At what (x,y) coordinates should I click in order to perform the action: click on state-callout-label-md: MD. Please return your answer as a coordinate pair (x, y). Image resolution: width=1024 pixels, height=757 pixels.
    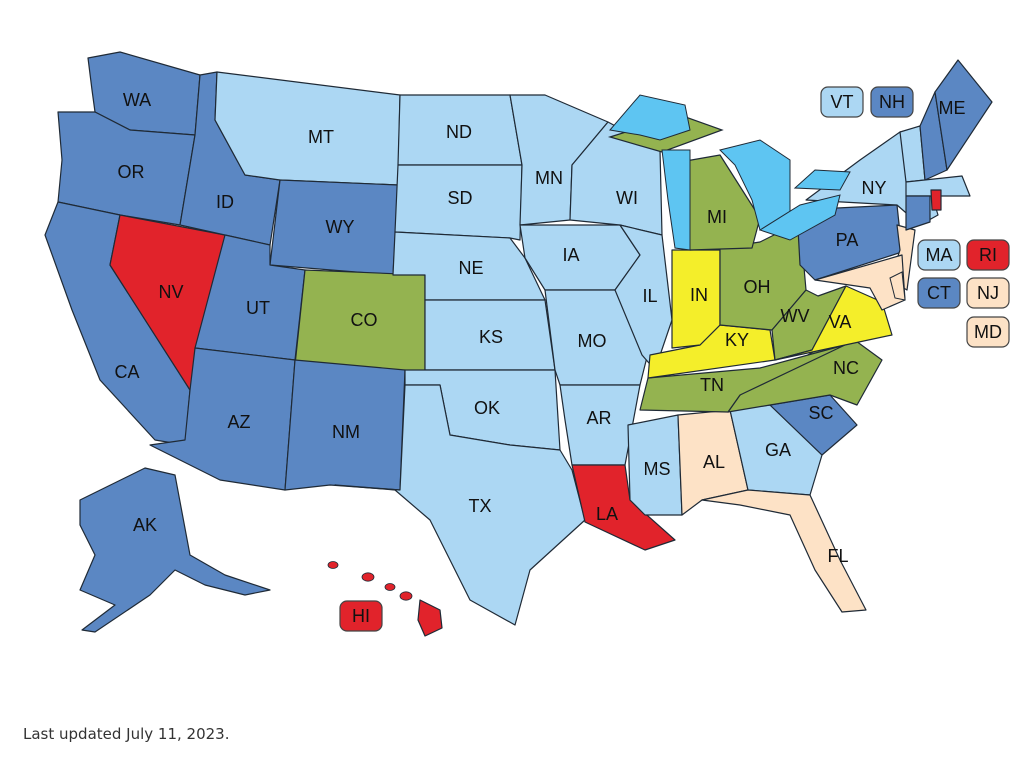
    Looking at the image, I should click on (988, 332).